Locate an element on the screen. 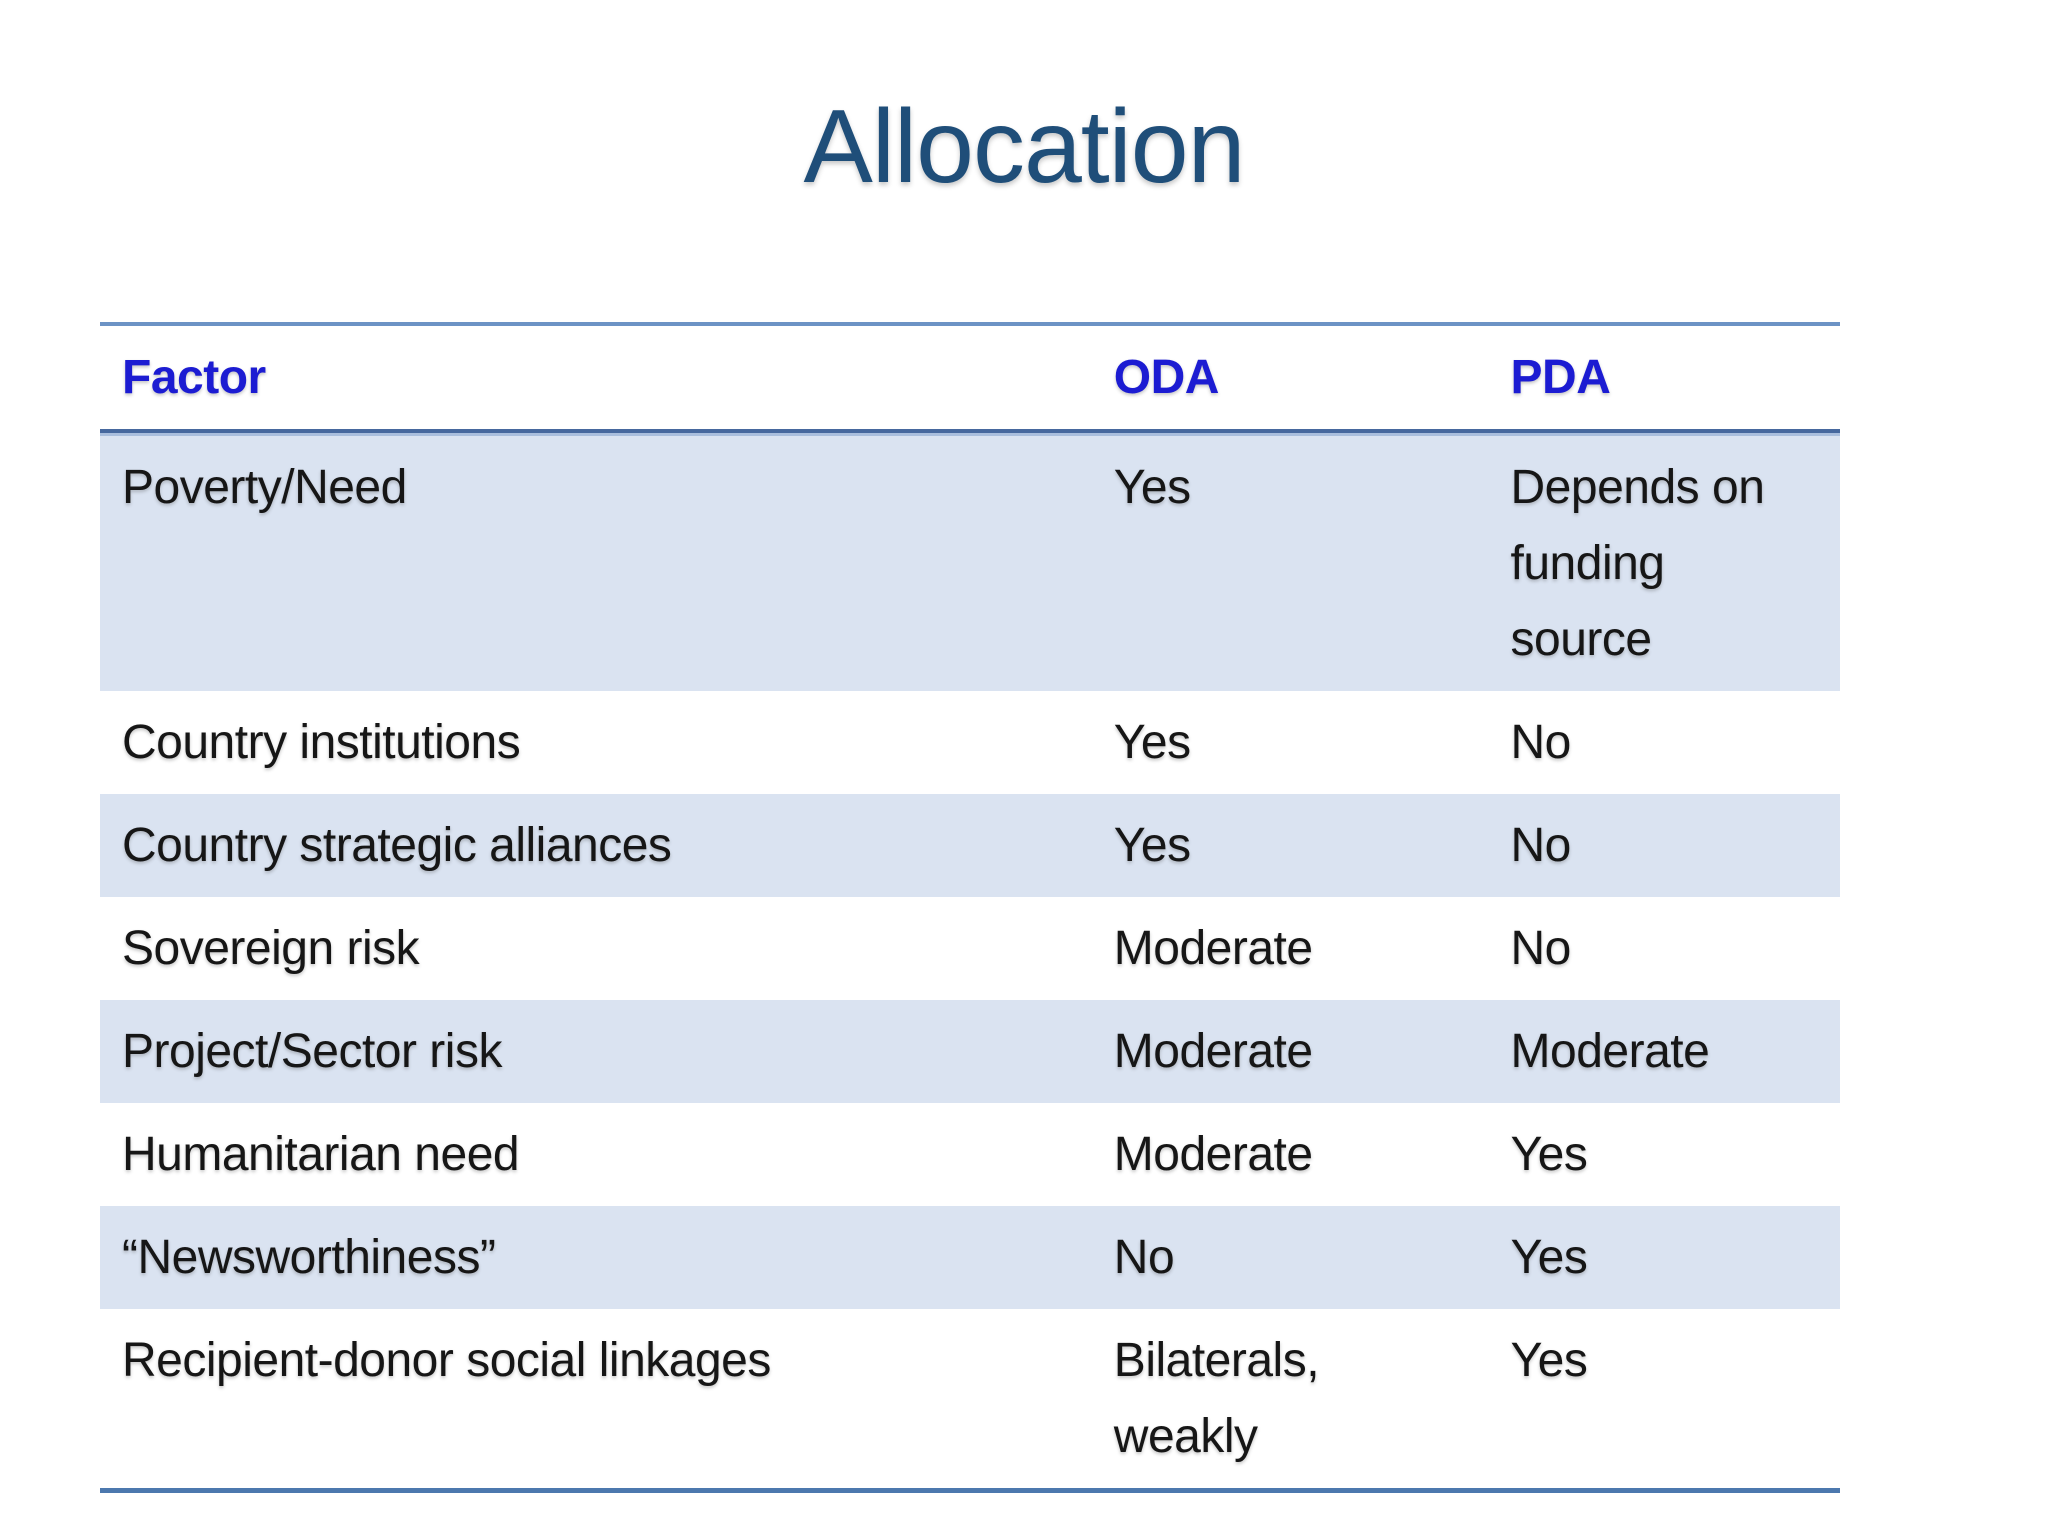  slide-title: Allocation is located at coordinates (1024, 147).